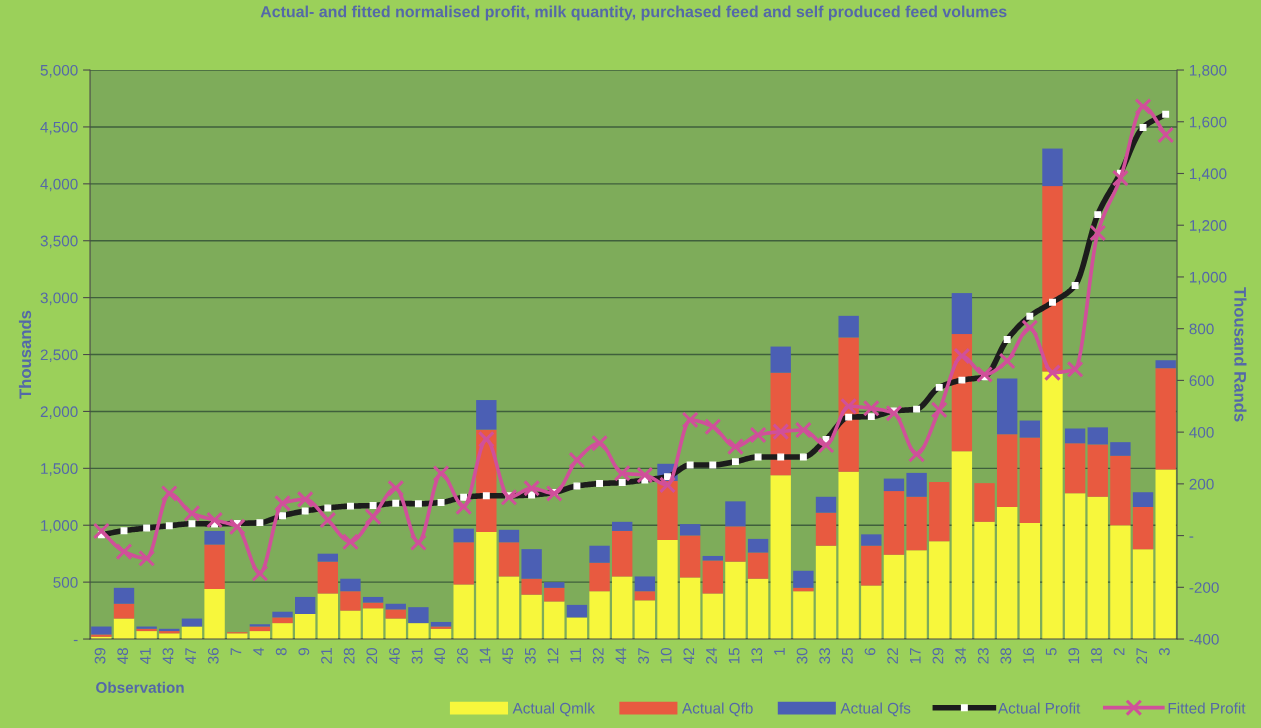 The width and height of the screenshot is (1261, 728). Describe the element at coordinates (1208, 71) in the screenshot. I see `y2-tick-label: 1,800` at that location.